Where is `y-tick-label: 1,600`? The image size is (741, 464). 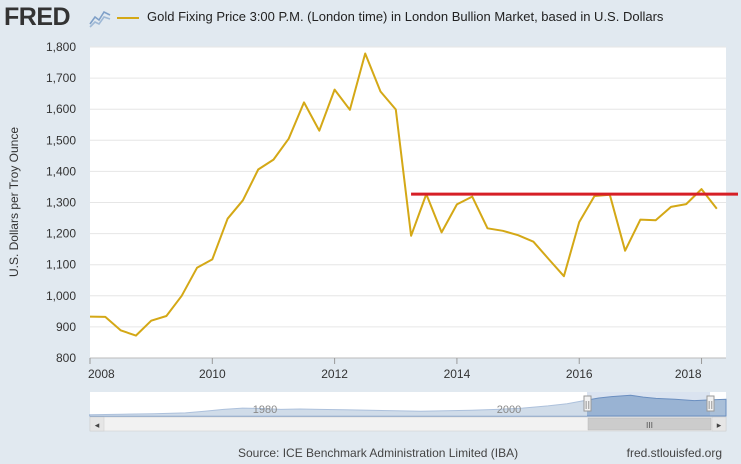 y-tick-label: 1,600 is located at coordinates (61, 109).